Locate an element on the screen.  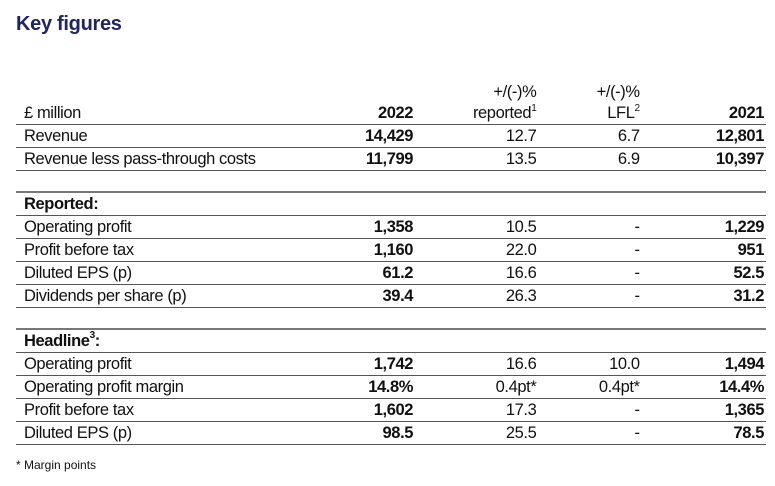
cell-y2021: 1,365 is located at coordinates (703, 410).